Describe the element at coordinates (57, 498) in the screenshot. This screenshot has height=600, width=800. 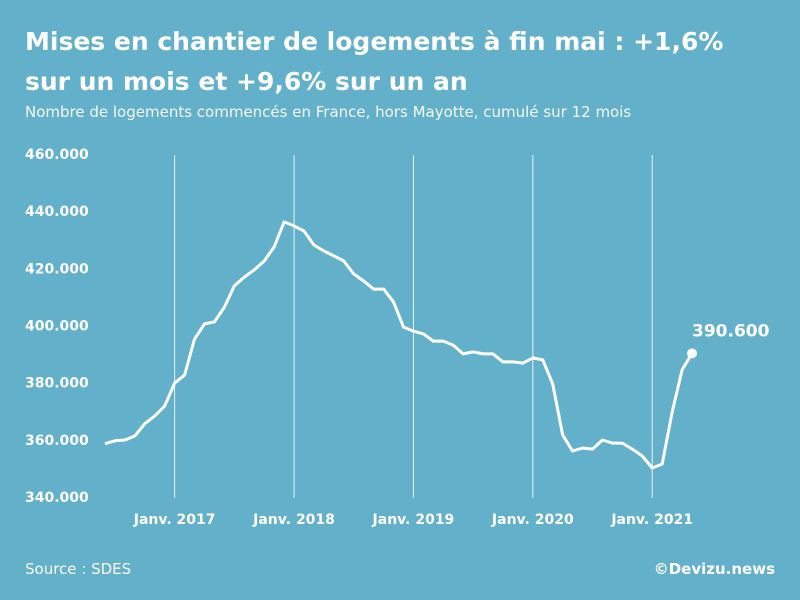
I see `y-tick-label: 340.000` at that location.